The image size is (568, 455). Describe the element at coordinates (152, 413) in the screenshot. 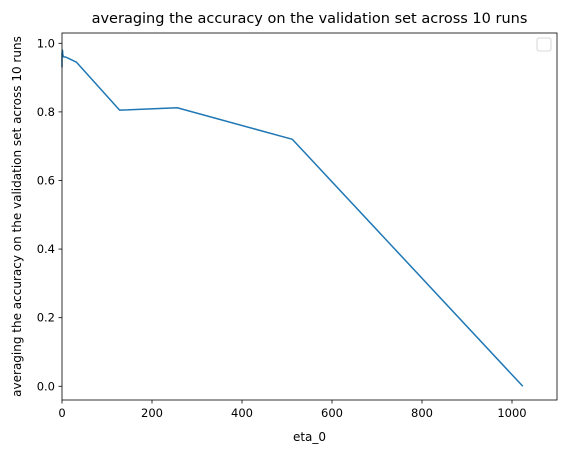

I see `x-tick-label: 200` at that location.